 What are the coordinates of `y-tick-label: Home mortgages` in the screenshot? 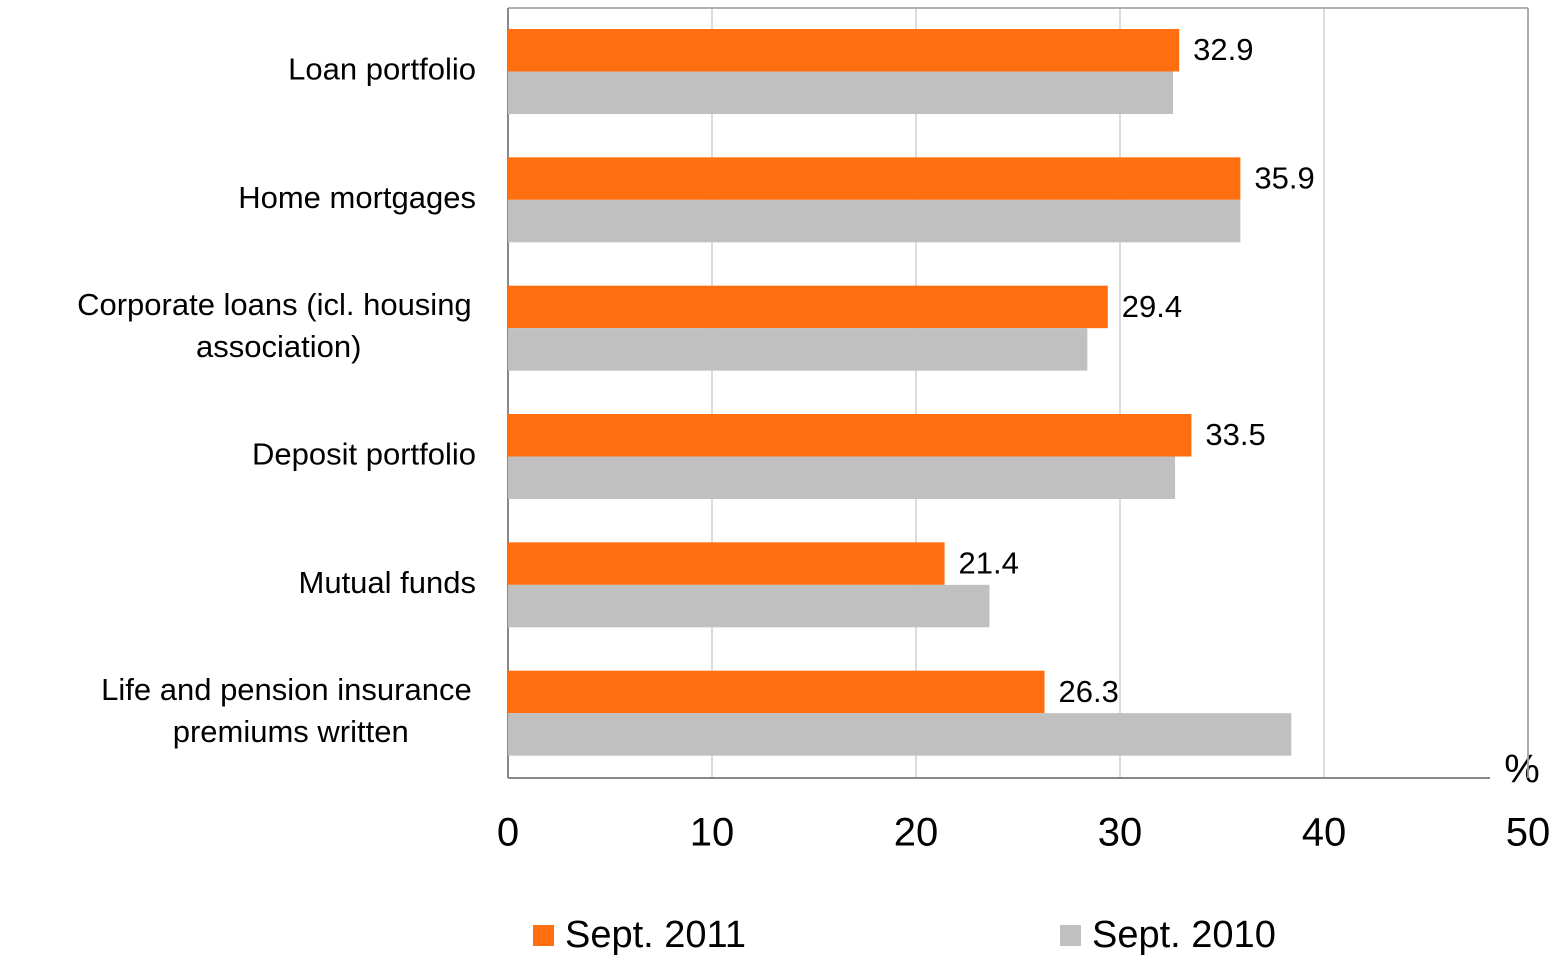 It's located at (357, 197).